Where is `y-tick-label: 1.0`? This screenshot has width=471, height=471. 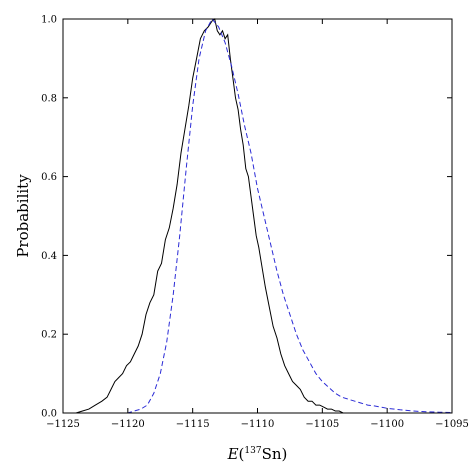 y-tick-label: 1.0 is located at coordinates (49, 20).